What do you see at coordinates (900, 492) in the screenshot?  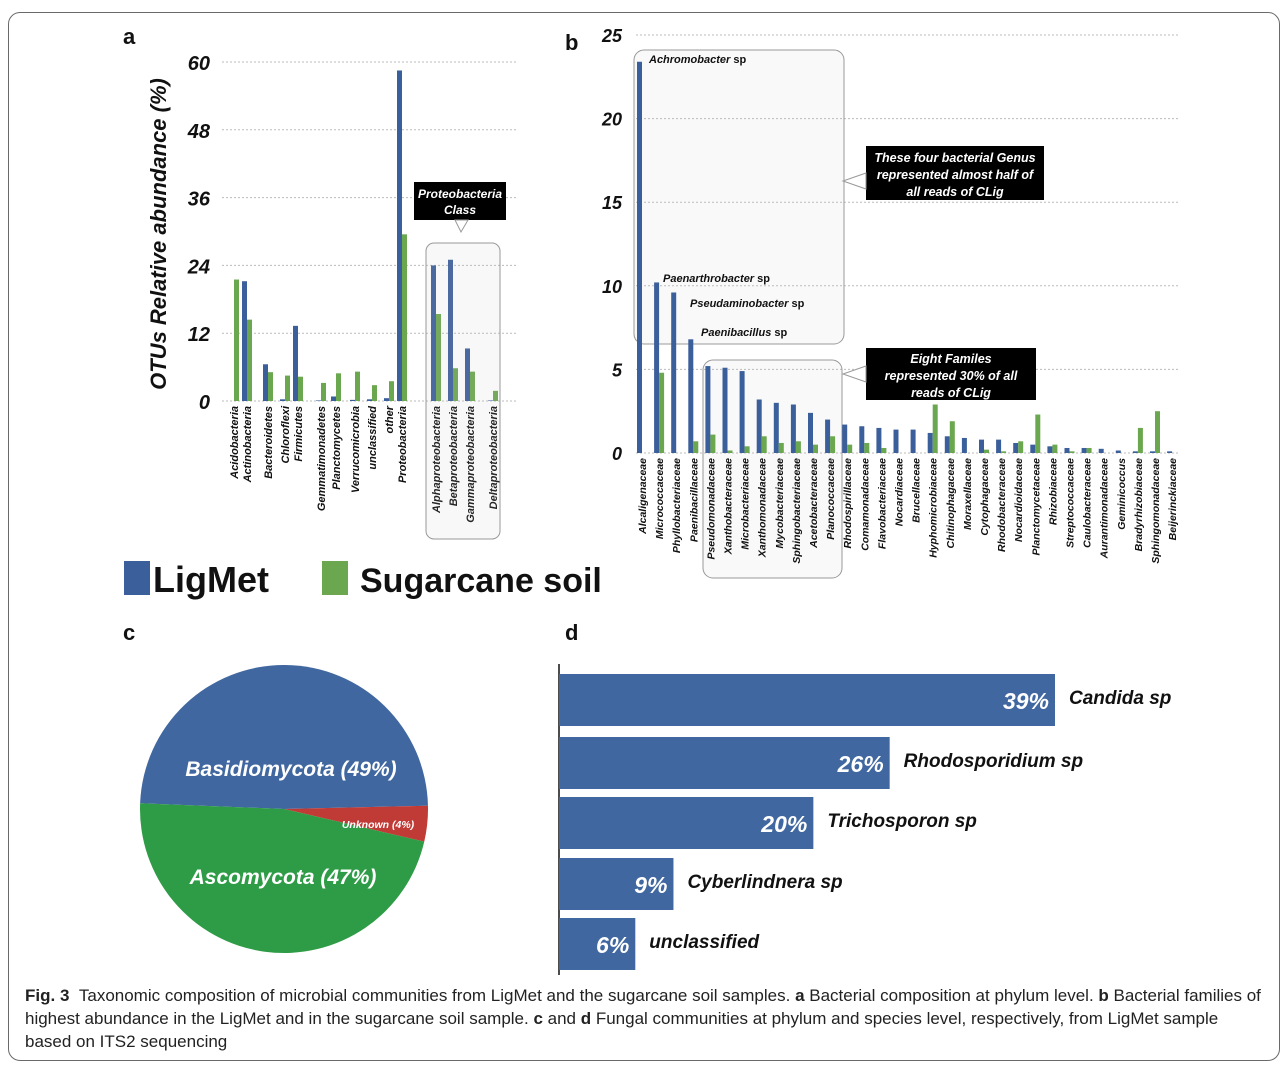 I see `x-tick-label: Nocardiaceae` at bounding box center [900, 492].